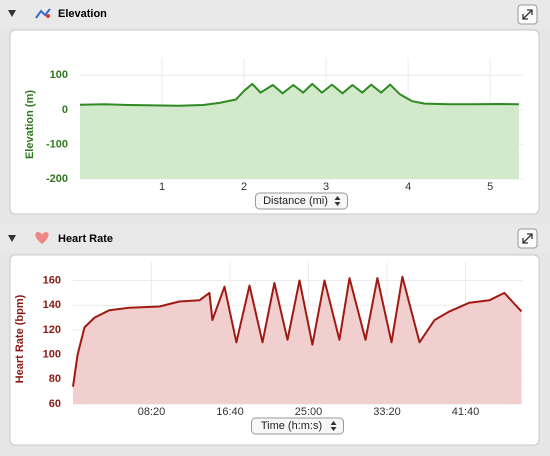 The image size is (550, 456). Describe the element at coordinates (48, 16) in the screenshot. I see `elevation-icon-dot` at that location.